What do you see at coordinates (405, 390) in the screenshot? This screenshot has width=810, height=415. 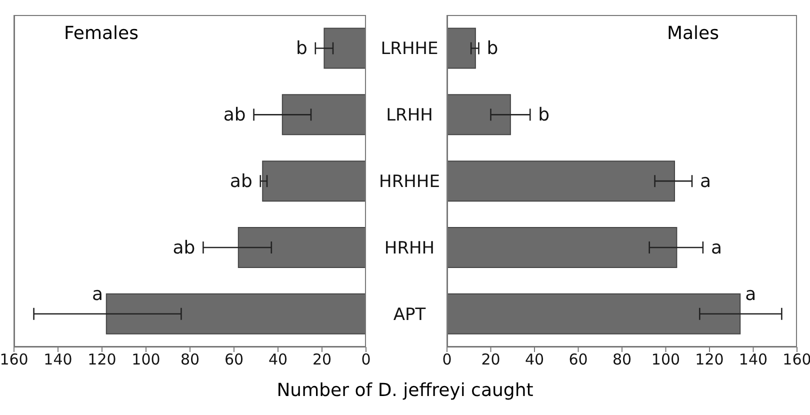 I see `x-axis-title: Number of D. jeffreyi caught` at bounding box center [405, 390].